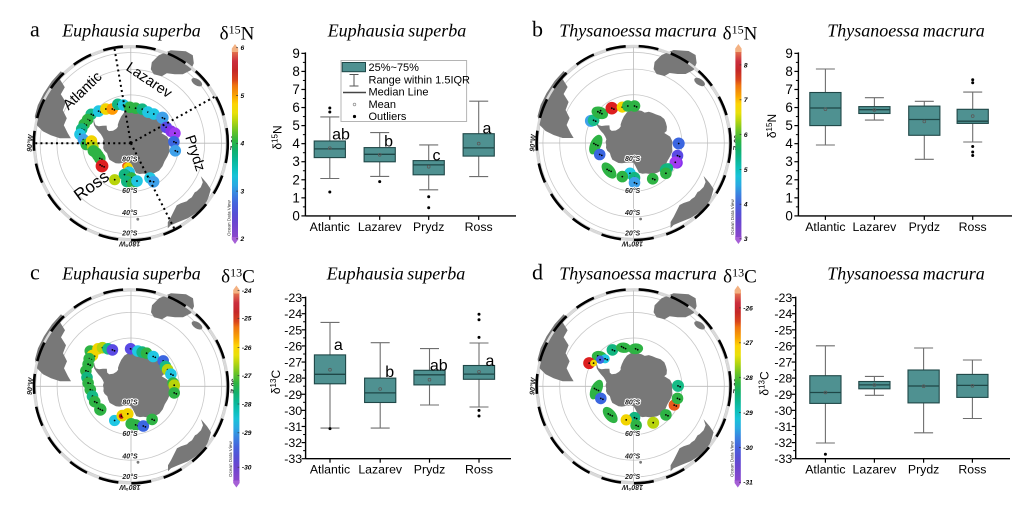 This screenshot has width=1035, height=521. What do you see at coordinates (295, 53) in the screenshot?
I see `svg-text: 9` at bounding box center [295, 53].